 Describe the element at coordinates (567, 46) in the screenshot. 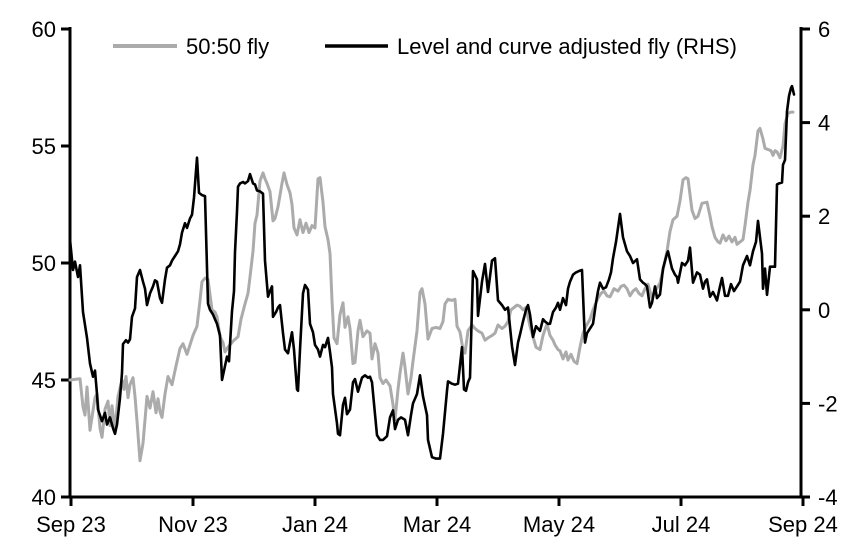

I see `legend-label-black: Level and curve adjusted fly (RHS)` at that location.